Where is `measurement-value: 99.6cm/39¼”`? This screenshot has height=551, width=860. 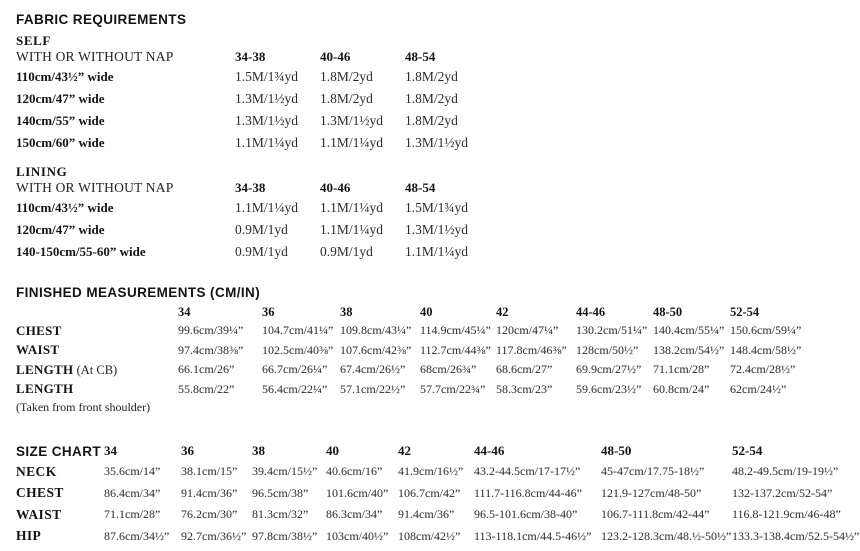
measurement-value: 99.6cm/39¼” is located at coordinates (211, 330).